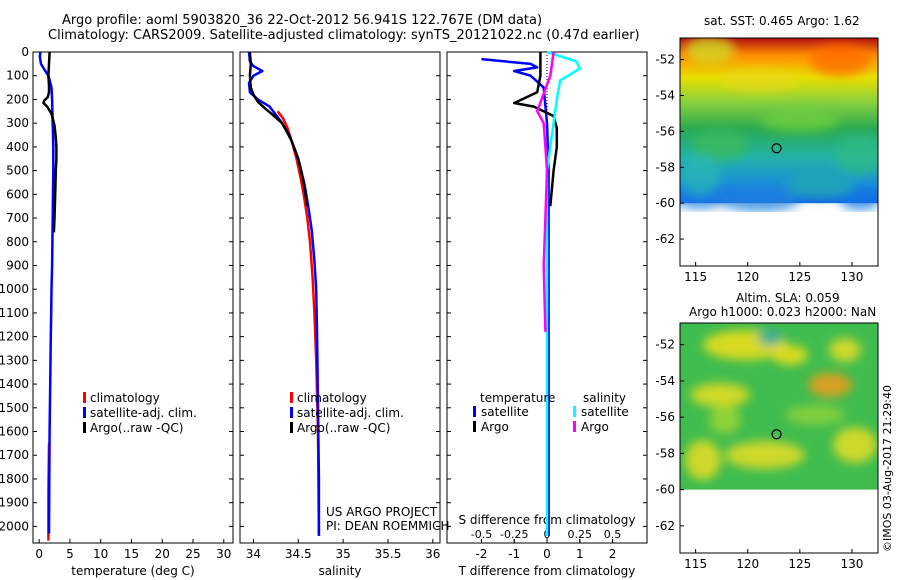 The image size is (900, 580). I want to click on x2-tick-label: -0.5, so click(481, 534).